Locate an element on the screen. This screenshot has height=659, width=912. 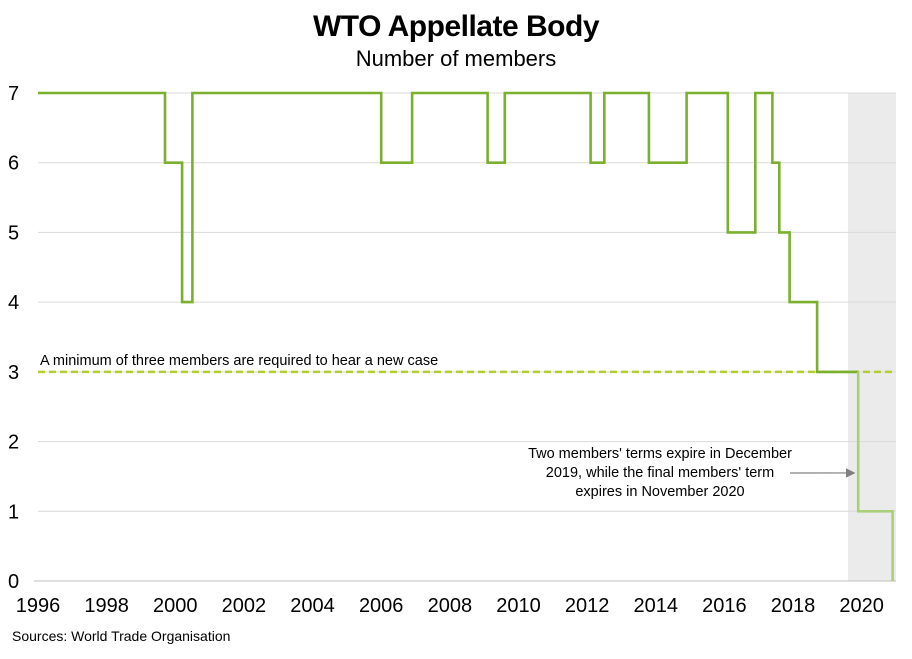
source-note: Sources: World Trade Organisation is located at coordinates (121, 636).